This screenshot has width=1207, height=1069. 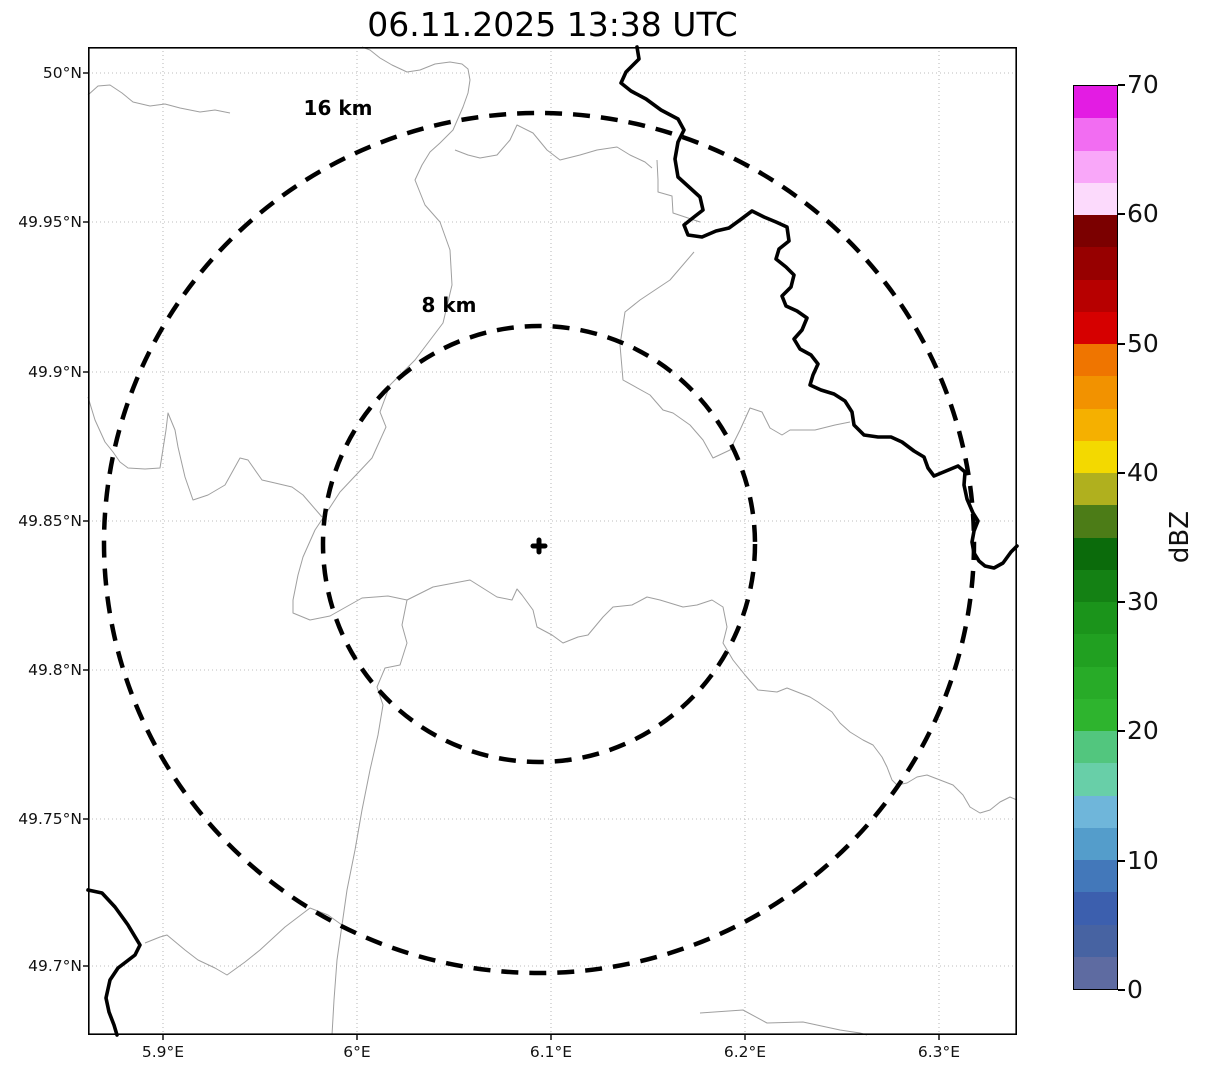 What do you see at coordinates (50, 221) in the screenshot?
I see `y-axis-tick-label: 49.95°N` at bounding box center [50, 221].